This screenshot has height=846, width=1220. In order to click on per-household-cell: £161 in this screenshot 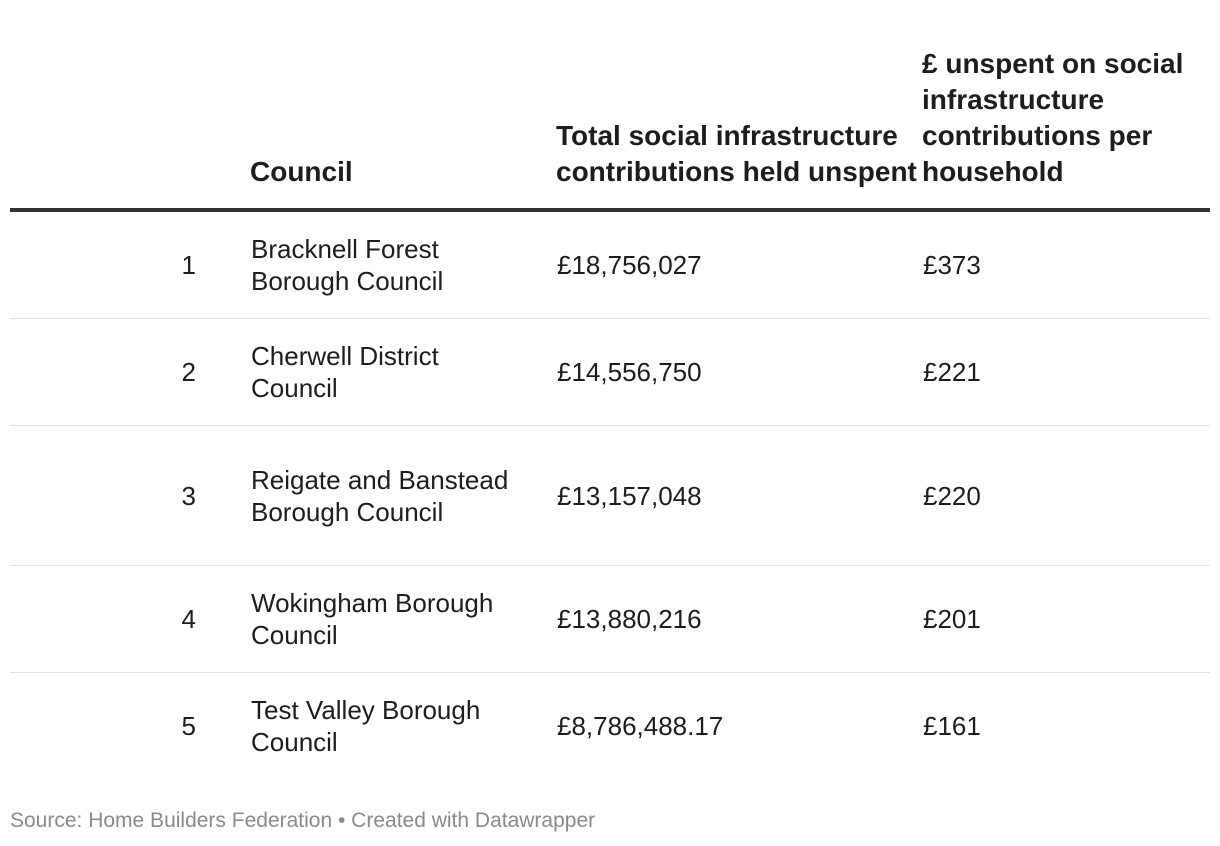, I will do `click(952, 726)`.